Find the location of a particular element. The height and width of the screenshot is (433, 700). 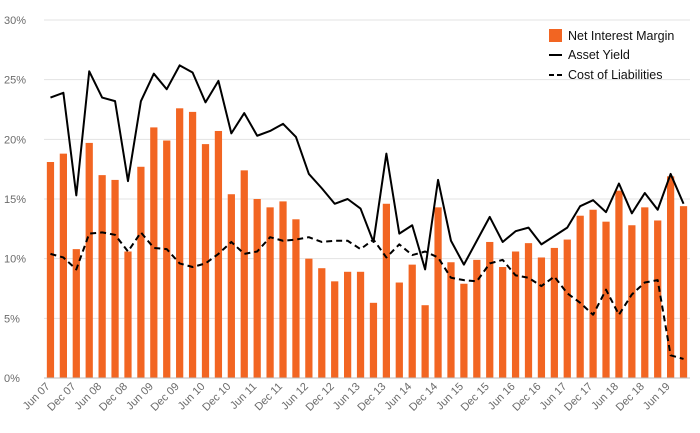

y-tick-label: 15% is located at coordinates (15, 200).